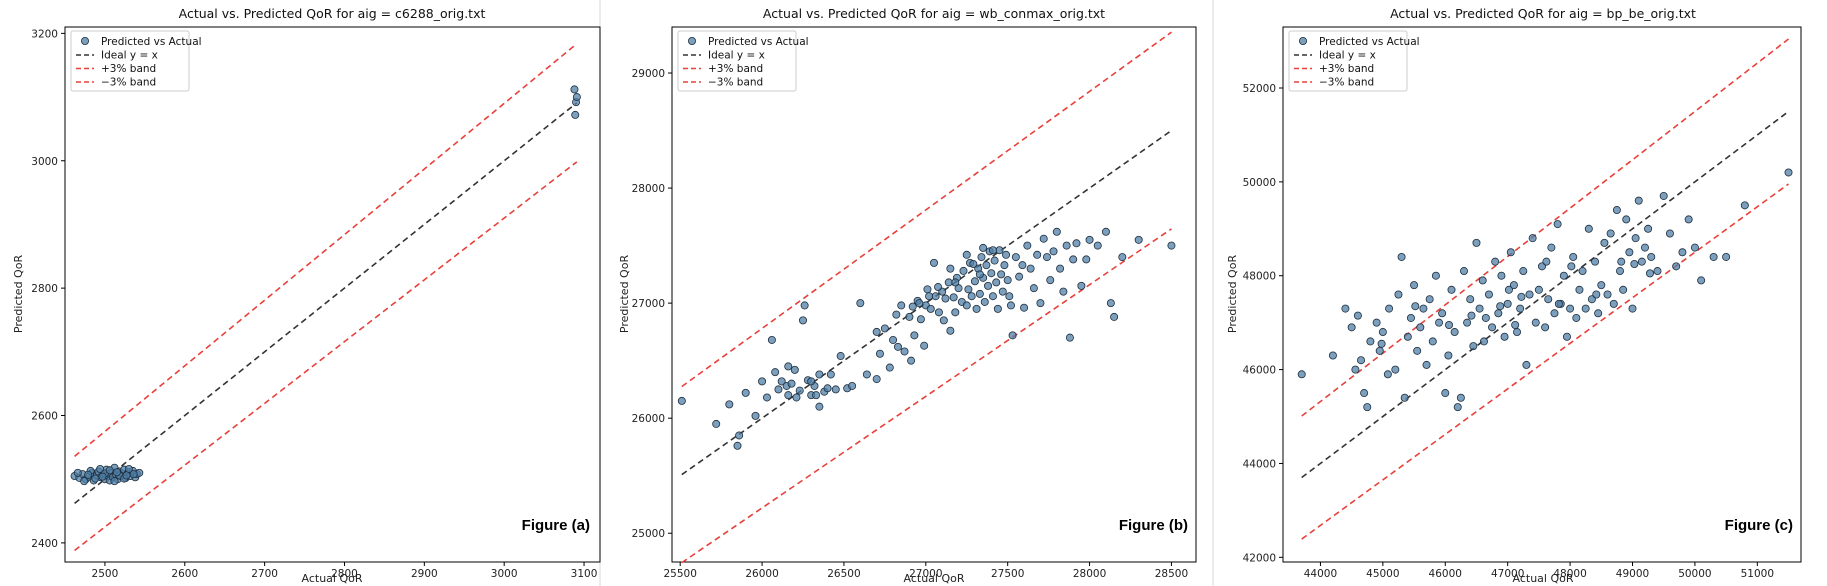  What do you see at coordinates (44, 289) in the screenshot?
I see `y-tick-label: 2800` at bounding box center [44, 289].